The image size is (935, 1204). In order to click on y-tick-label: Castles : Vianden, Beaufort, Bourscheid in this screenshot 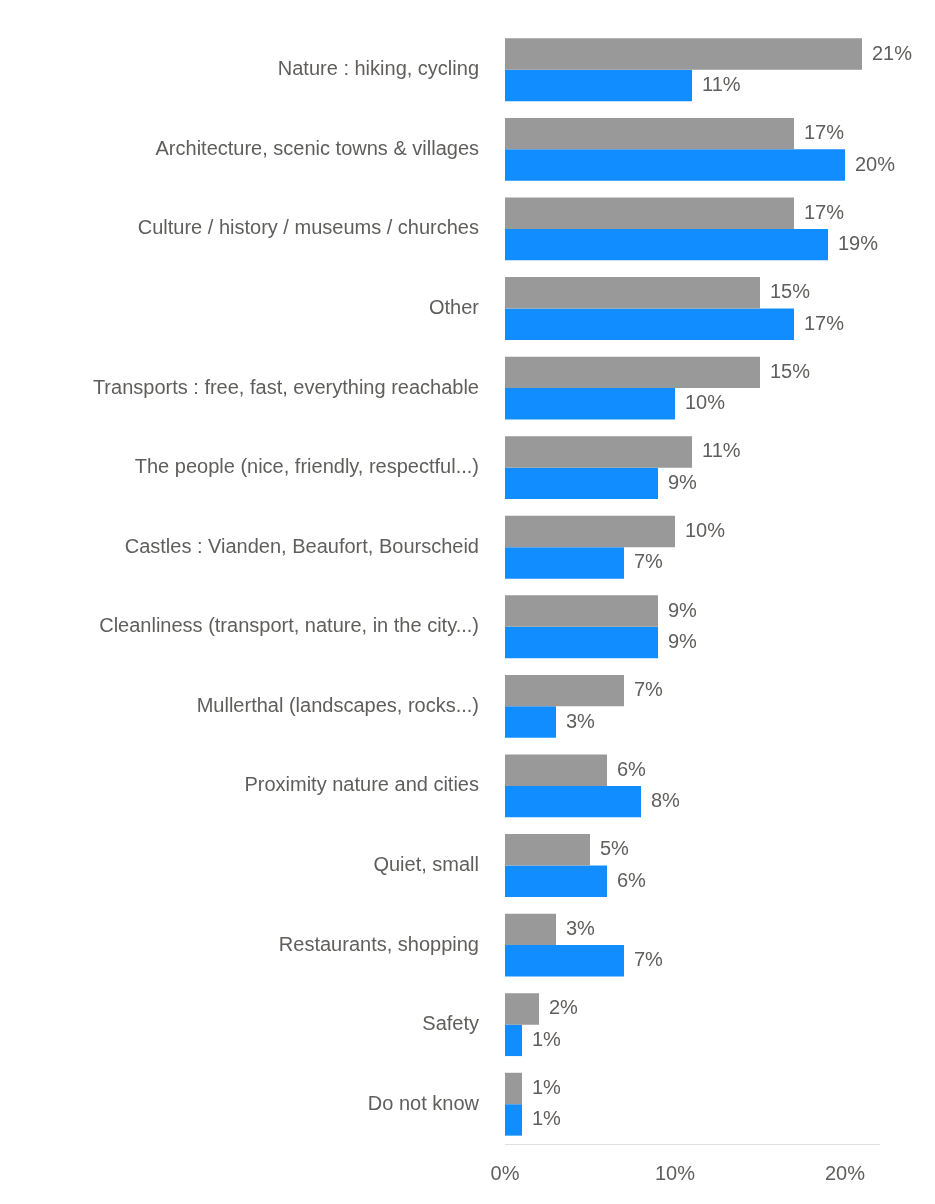, I will do `click(301, 545)`.